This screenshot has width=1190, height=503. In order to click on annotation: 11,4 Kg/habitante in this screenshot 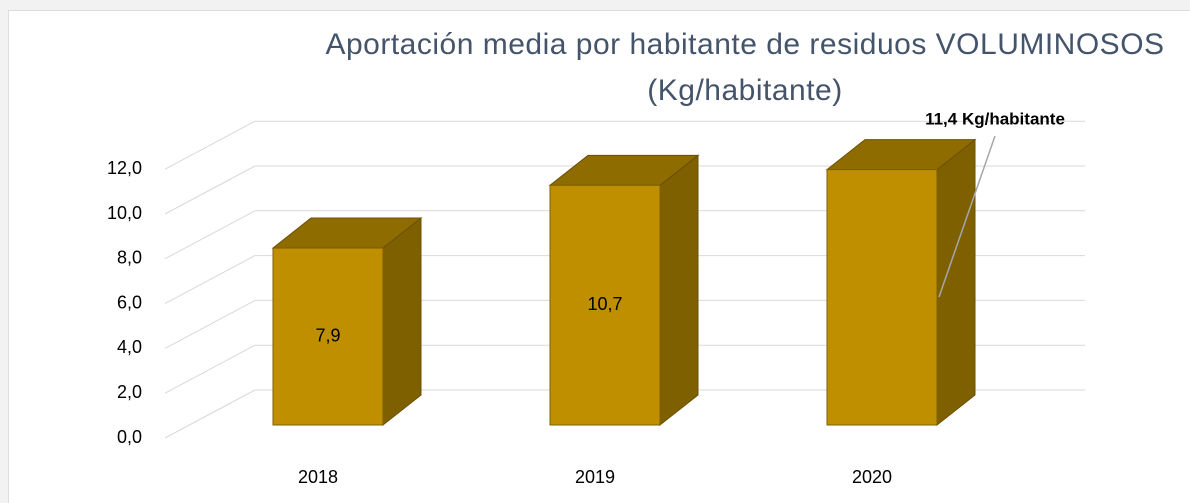, I will do `click(995, 118)`.